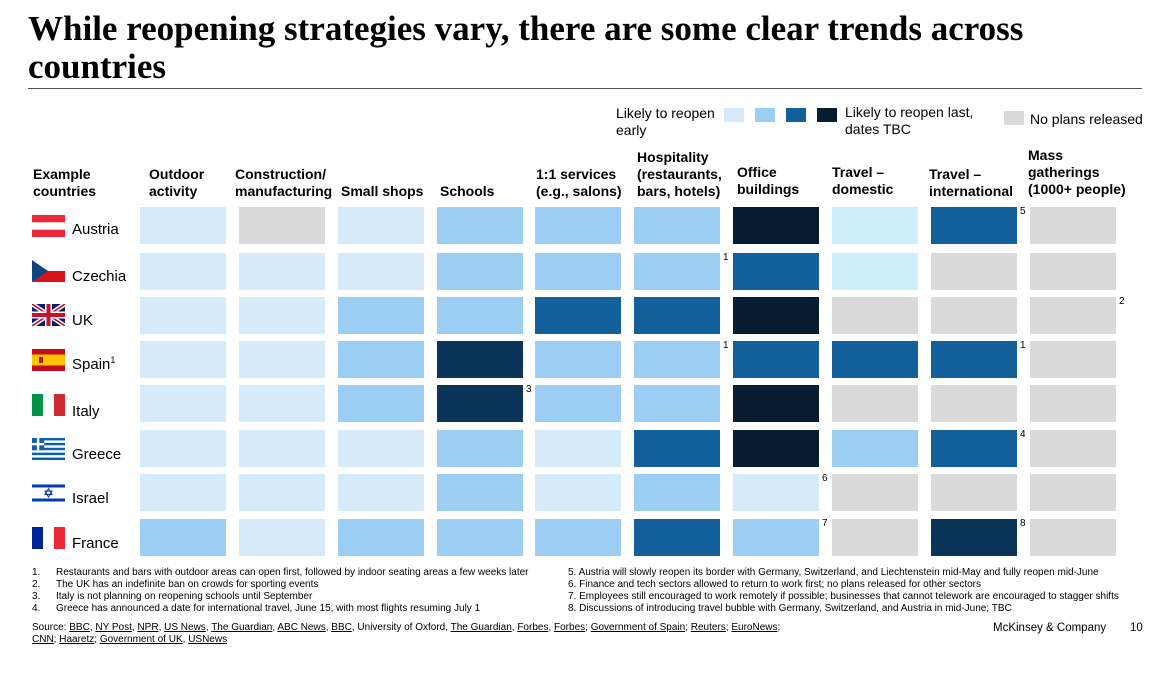 The width and height of the screenshot is (1163, 675). I want to click on italy-flag-icon, so click(48, 405).